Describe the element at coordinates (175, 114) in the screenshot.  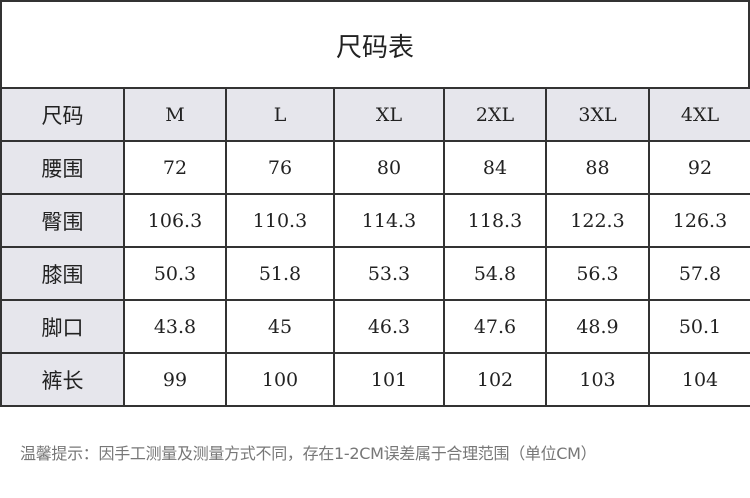
I see `size-header-cell: M` at that location.